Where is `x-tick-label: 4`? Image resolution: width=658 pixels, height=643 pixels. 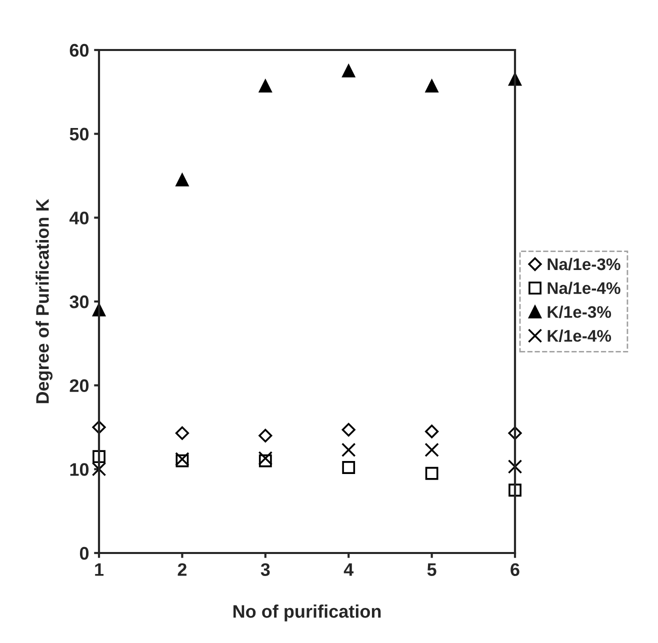 x-tick-label: 4 is located at coordinates (349, 569).